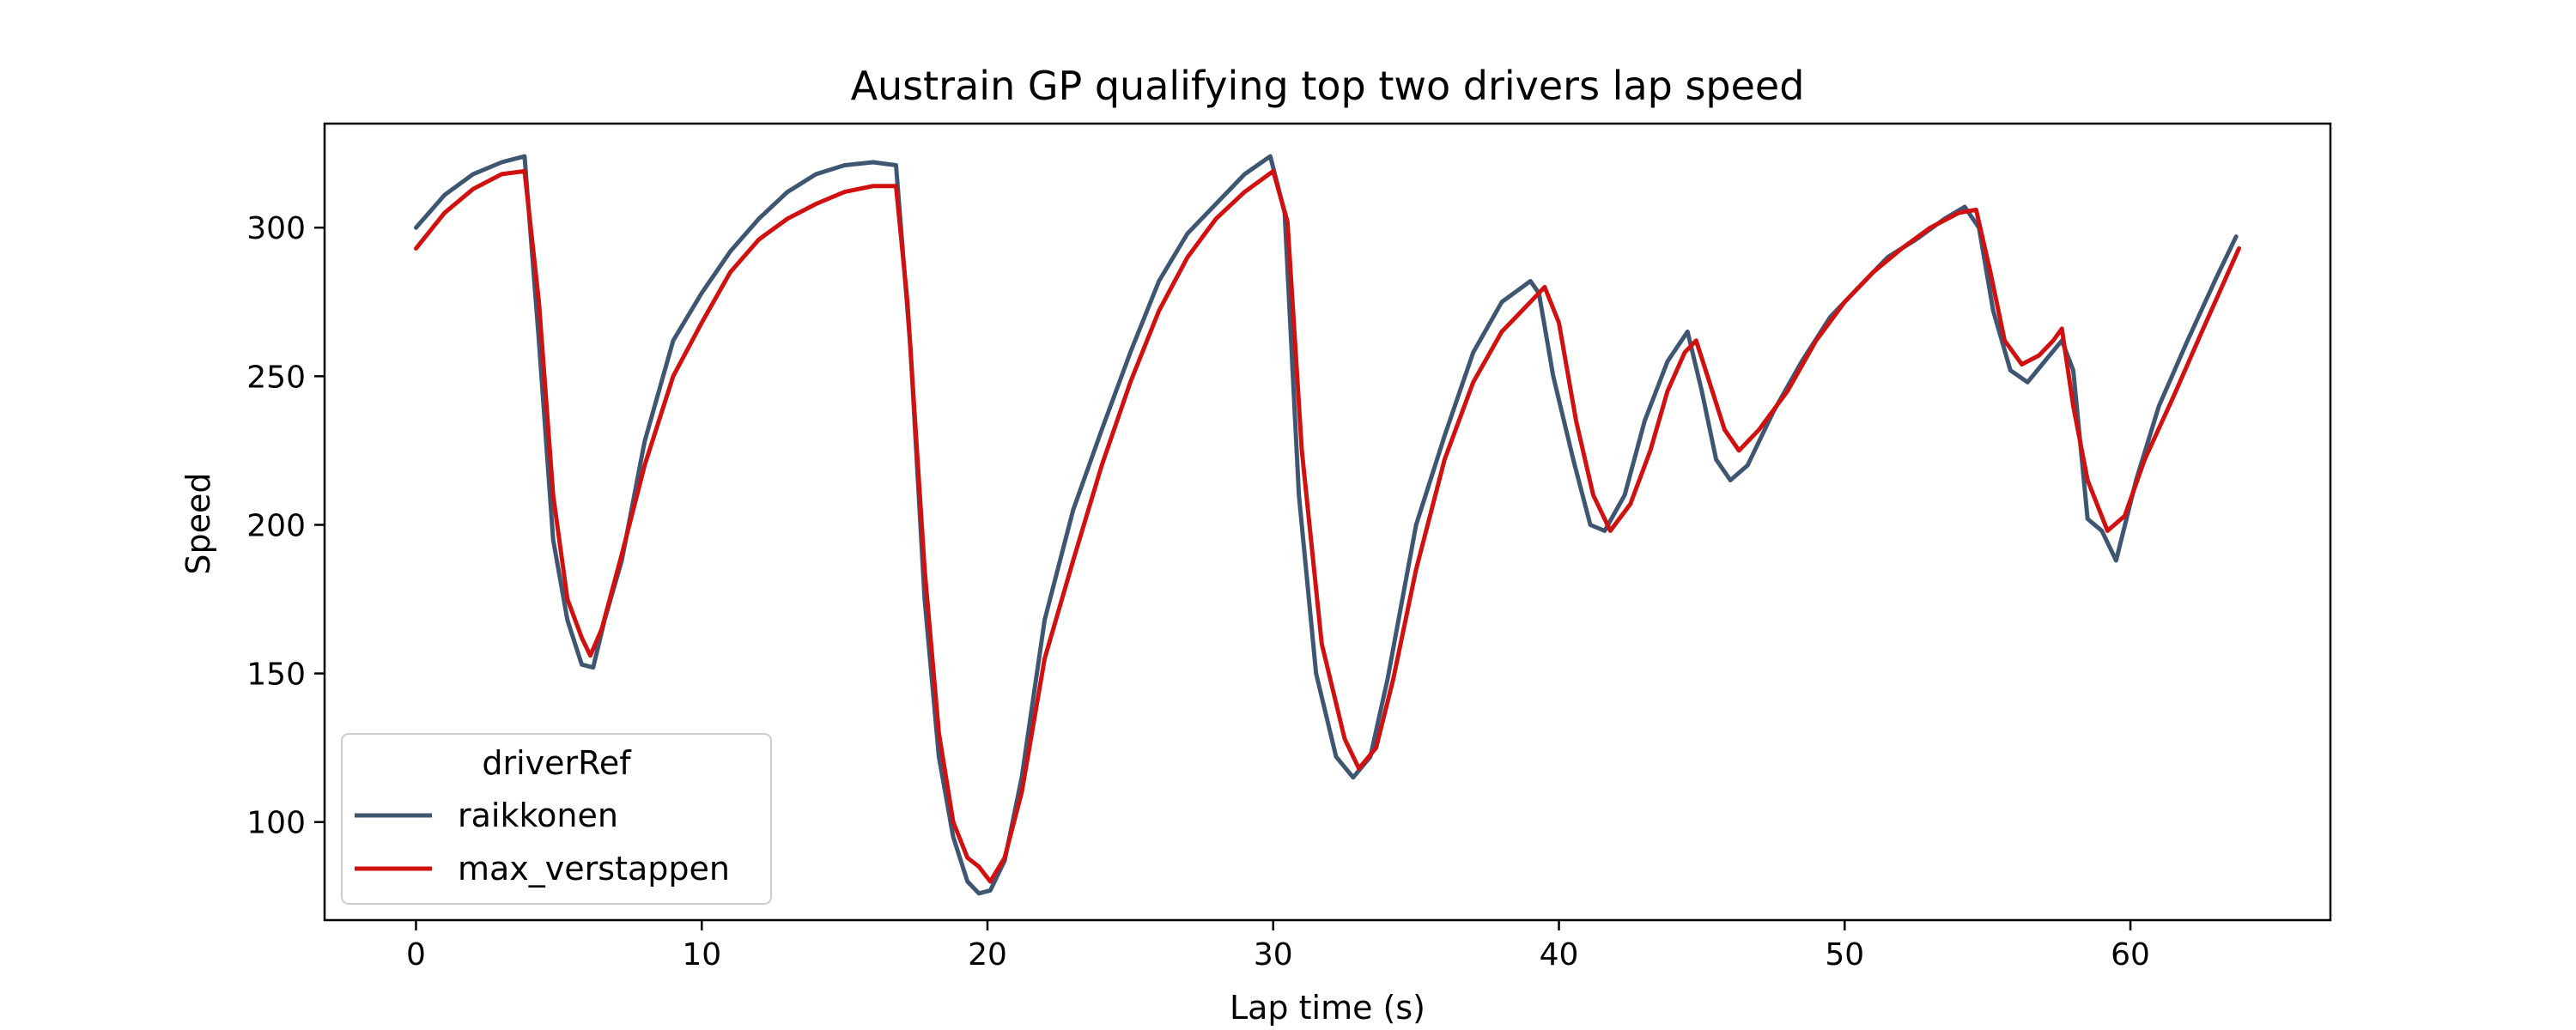  I want to click on legend: driverRef raikkonen max_verstappen, so click(556, 819).